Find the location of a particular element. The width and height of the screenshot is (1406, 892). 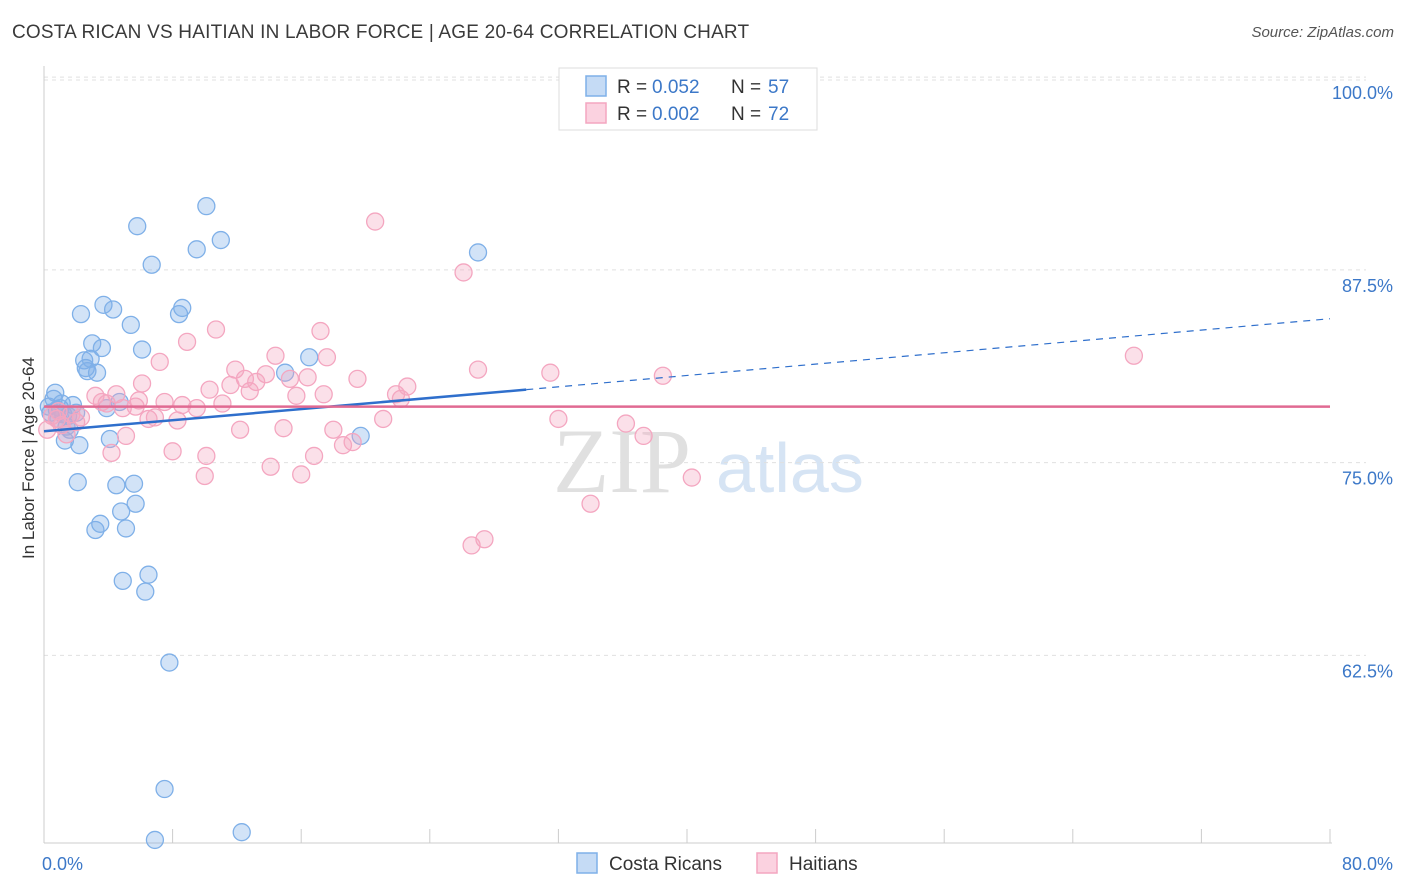

legend-n-value-1: 57 is located at coordinates (778, 87).